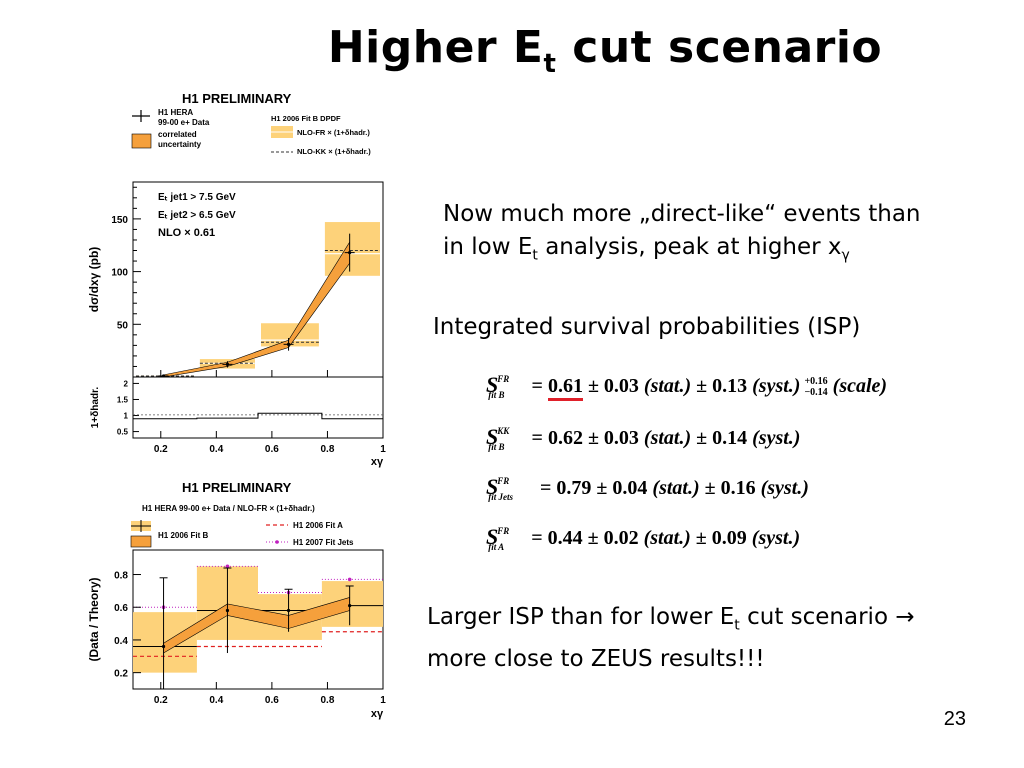  Describe the element at coordinates (503, 431) in the screenshot. I see `isp-model-label: KK` at that location.